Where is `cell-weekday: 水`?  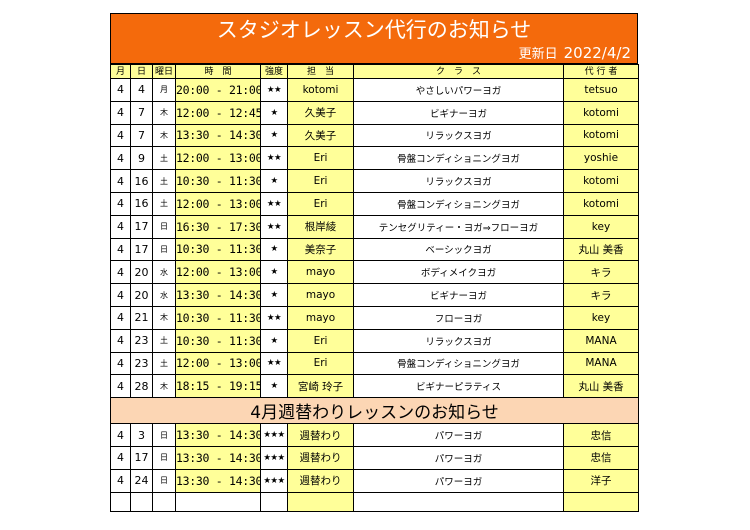 cell-weekday: 水 is located at coordinates (164, 295).